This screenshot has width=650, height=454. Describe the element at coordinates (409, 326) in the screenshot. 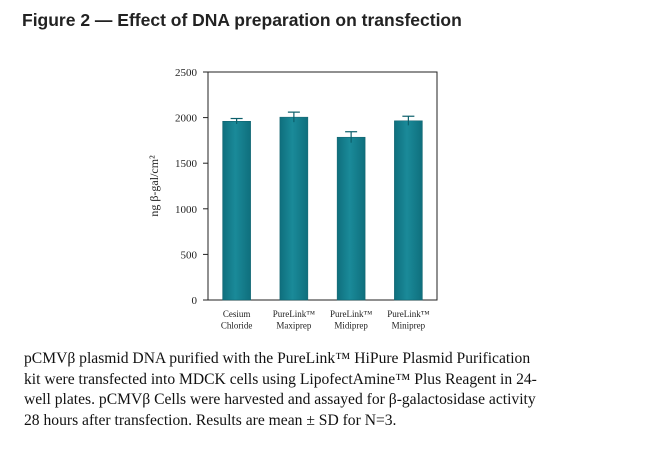

I see `x-tick-label: Miniprep` at that location.